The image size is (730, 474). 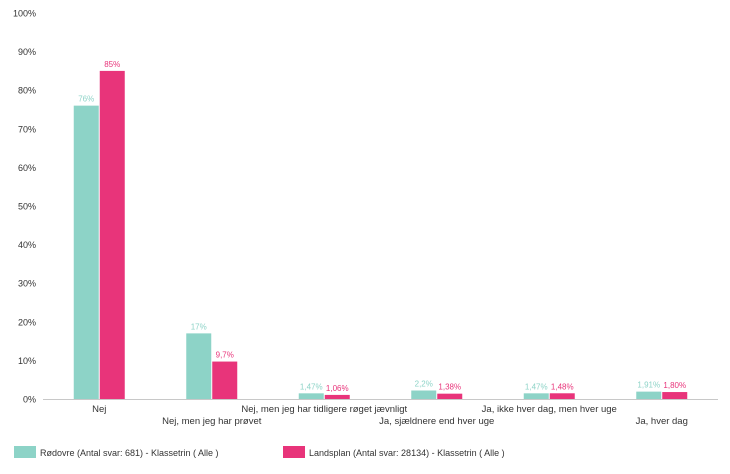 I want to click on y-tick-label: 20%, so click(x=27, y=322).